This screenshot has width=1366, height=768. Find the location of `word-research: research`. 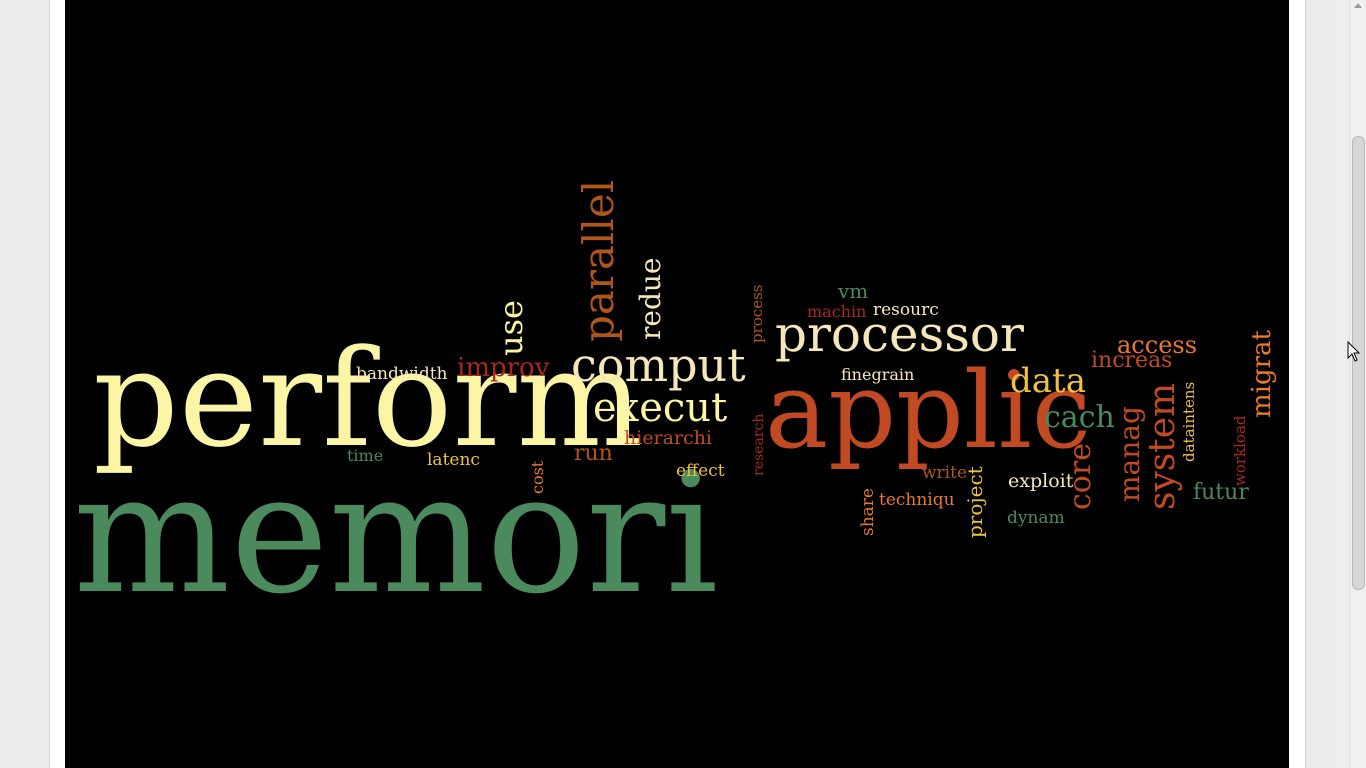

word-research: research is located at coordinates (759, 444).